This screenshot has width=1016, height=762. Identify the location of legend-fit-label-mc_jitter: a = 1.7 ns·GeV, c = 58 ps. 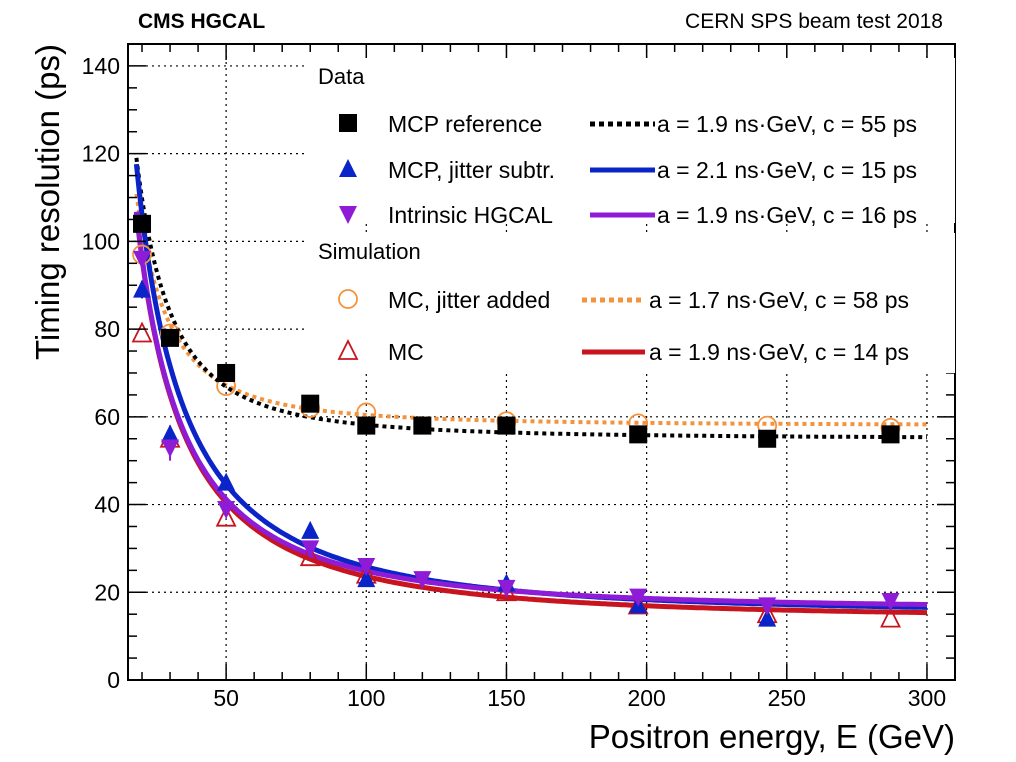
(779, 300).